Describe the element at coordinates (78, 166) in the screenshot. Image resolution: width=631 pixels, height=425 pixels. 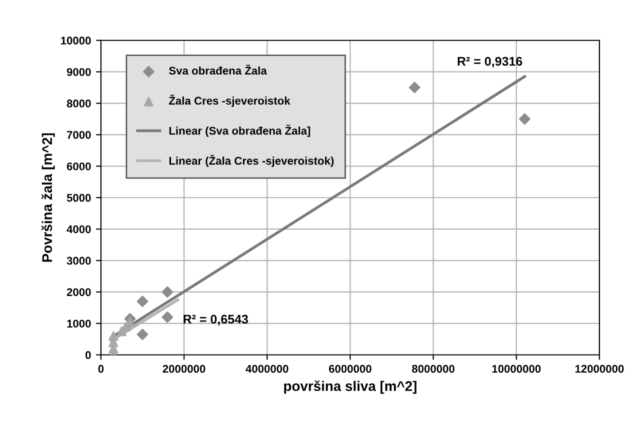
I see `y-tick-label: 6000` at that location.